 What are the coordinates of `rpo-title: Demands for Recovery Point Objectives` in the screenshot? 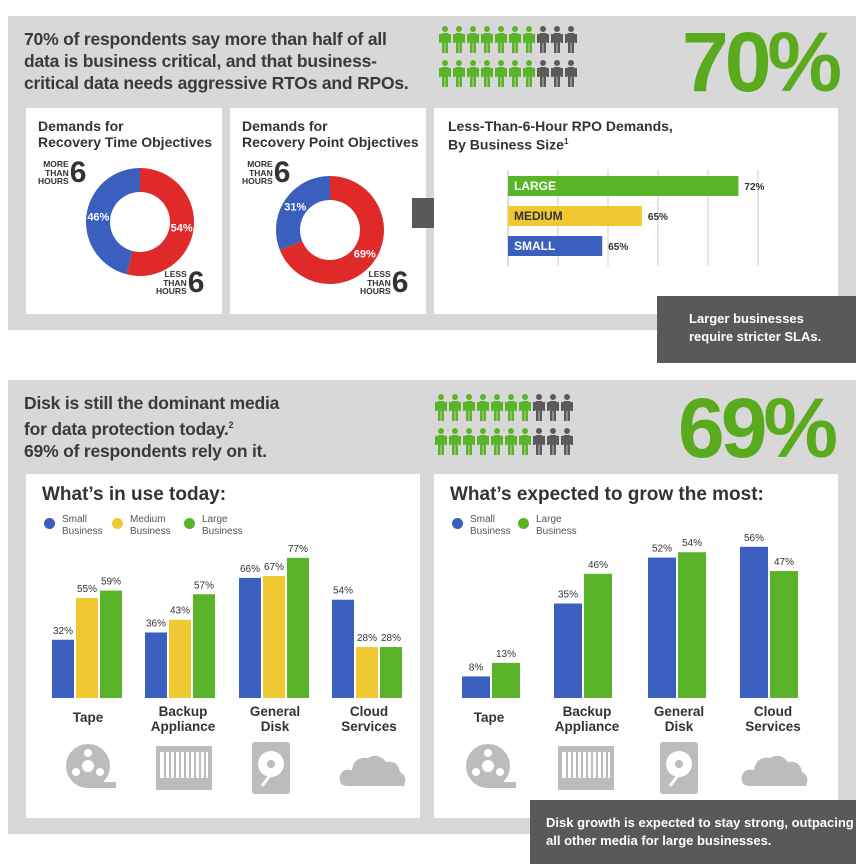 It's located at (330, 134).